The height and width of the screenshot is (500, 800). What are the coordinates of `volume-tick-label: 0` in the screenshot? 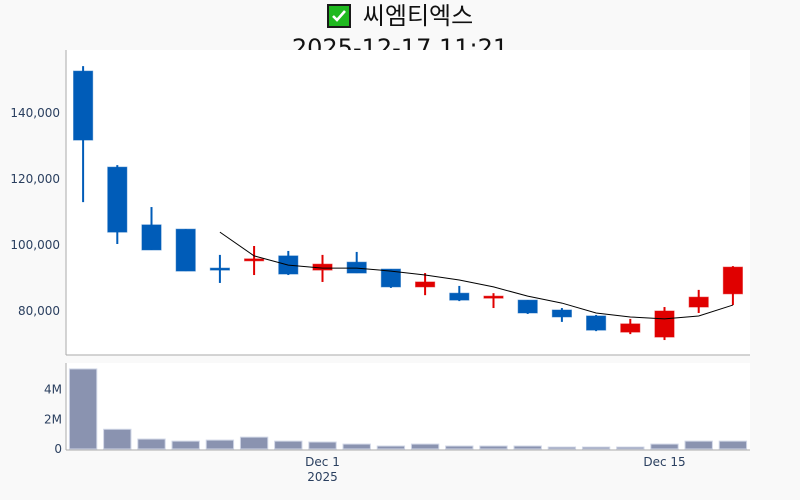 It's located at (58, 449).